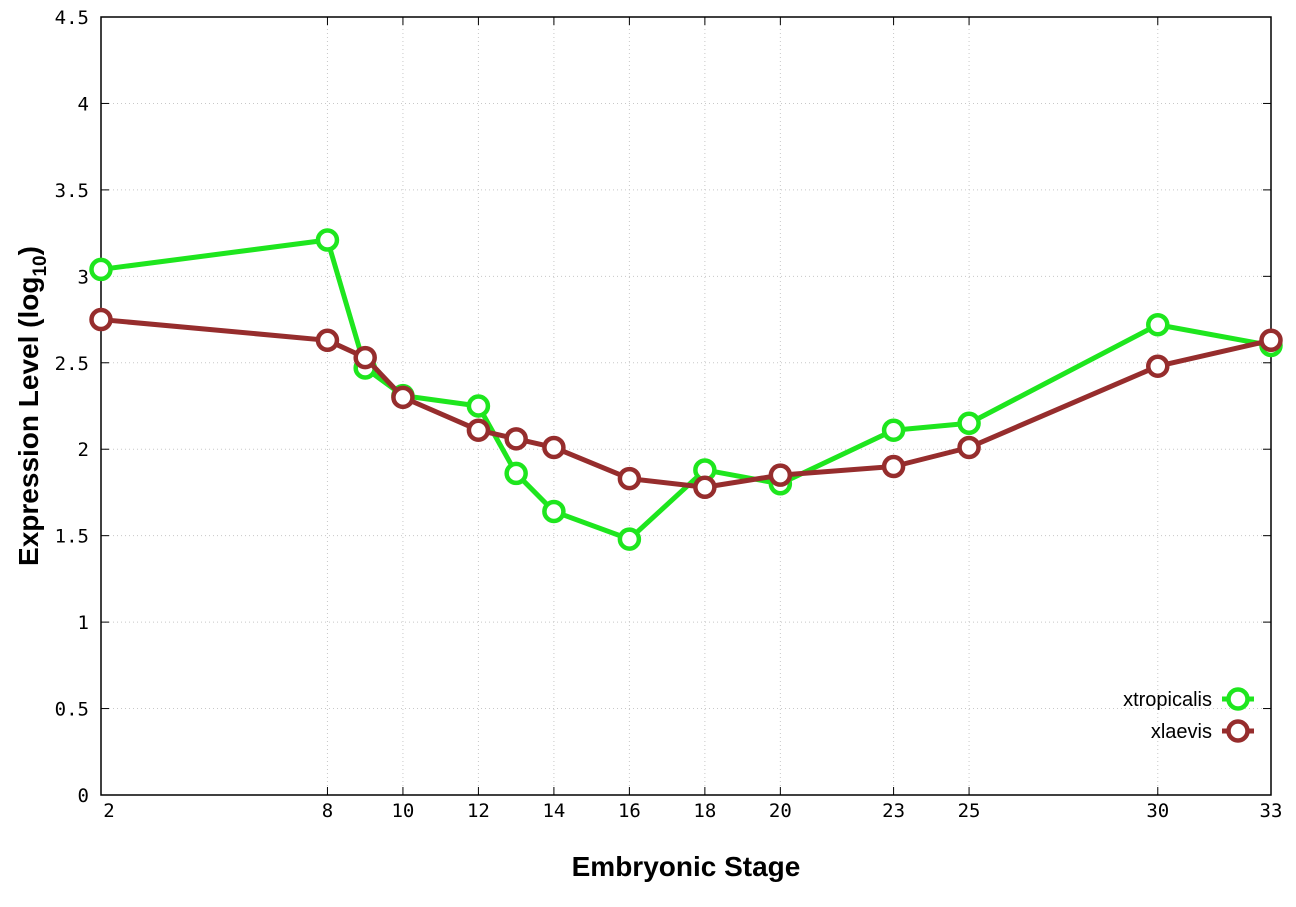  What do you see at coordinates (83, 277) in the screenshot?
I see `y-tick-label: 3` at bounding box center [83, 277].